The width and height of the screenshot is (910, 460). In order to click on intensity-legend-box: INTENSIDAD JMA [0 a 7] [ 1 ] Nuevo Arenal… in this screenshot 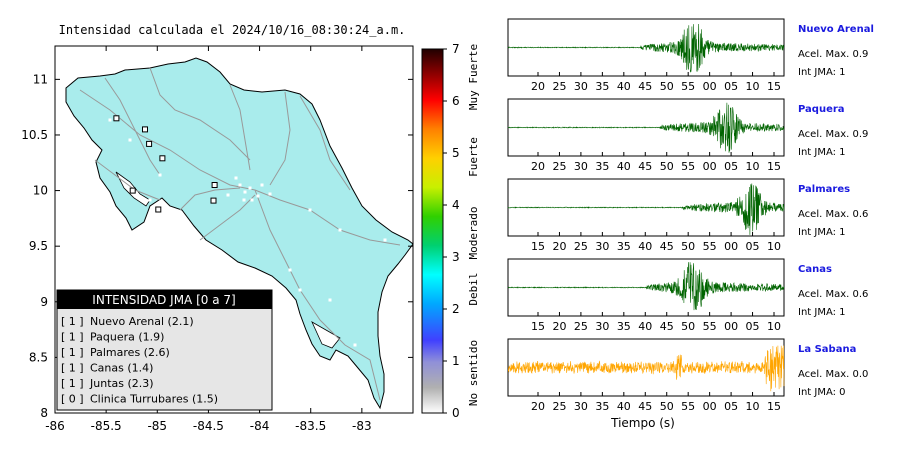, I will do `click(164, 350)`.